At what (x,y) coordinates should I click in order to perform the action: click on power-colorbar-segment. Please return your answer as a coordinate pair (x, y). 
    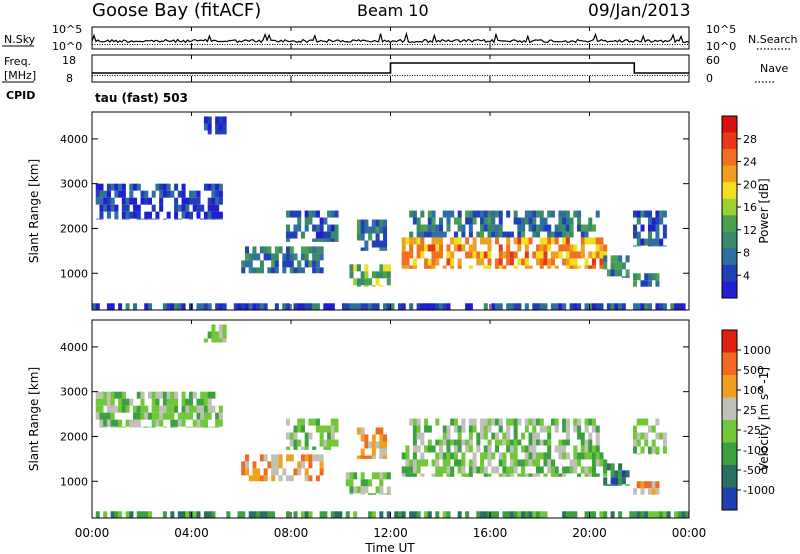
    Looking at the image, I should click on (729, 290).